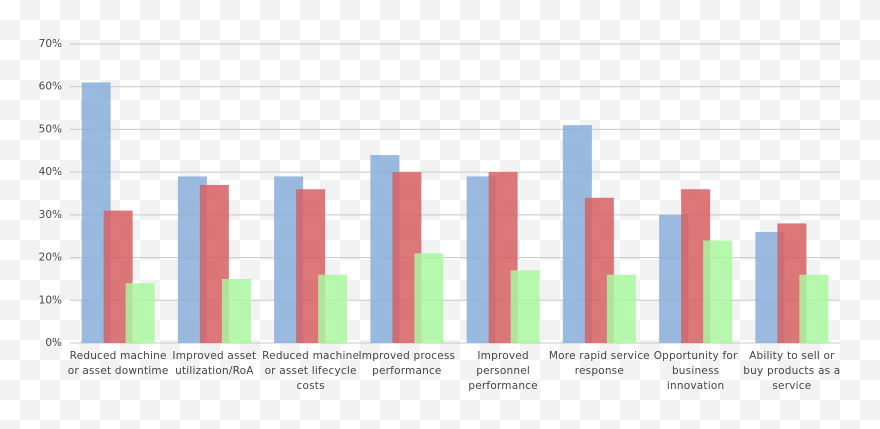  What do you see at coordinates (695, 371) in the screenshot?
I see `x-tick-label: Opportunity for business innovation` at bounding box center [695, 371].